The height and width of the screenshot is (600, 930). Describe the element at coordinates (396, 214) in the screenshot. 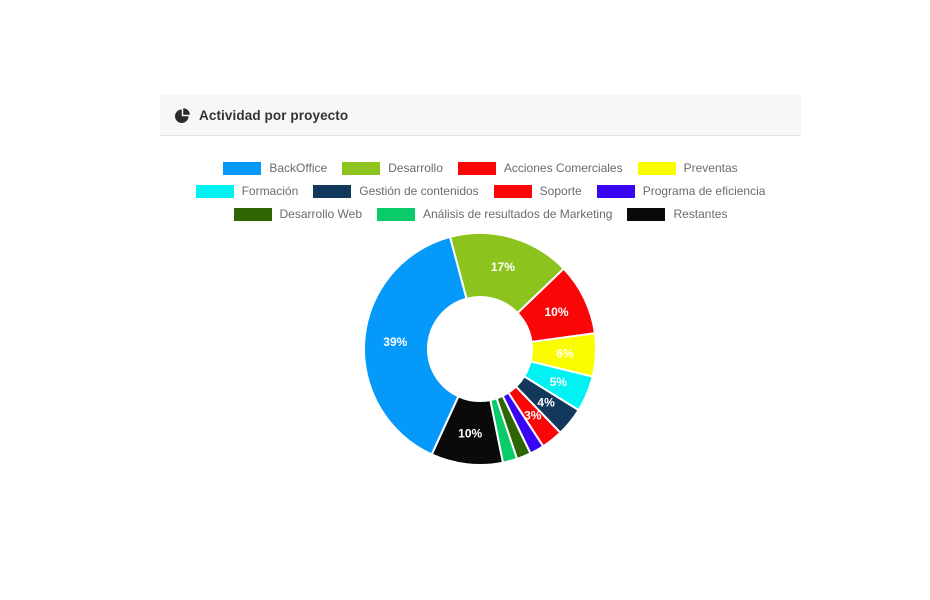

I see `legend-swatch-analisis-de-resultados-de-marketing` at that location.